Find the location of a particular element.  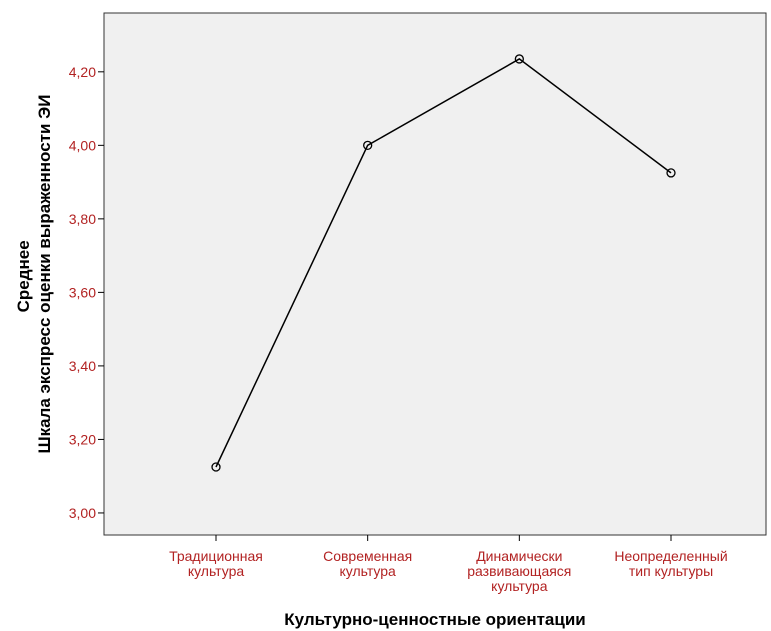

y-axis-title-line-1: Среднее is located at coordinates (23, 276).